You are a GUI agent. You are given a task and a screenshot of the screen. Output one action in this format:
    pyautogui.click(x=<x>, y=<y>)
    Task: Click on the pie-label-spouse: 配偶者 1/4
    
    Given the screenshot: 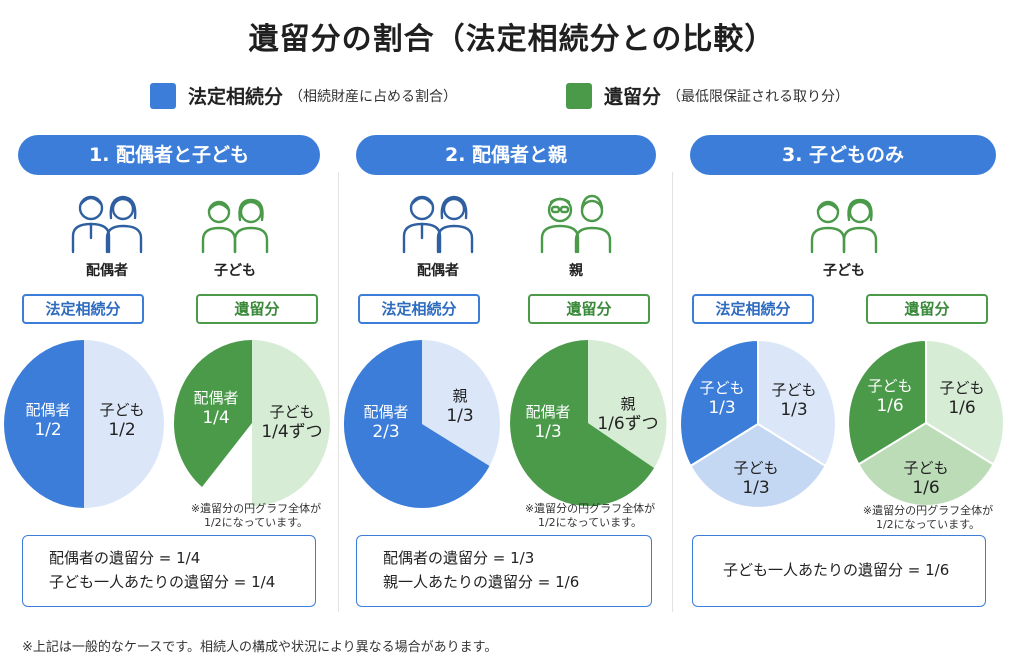 What is the action you would take?
    pyautogui.click(x=216, y=408)
    